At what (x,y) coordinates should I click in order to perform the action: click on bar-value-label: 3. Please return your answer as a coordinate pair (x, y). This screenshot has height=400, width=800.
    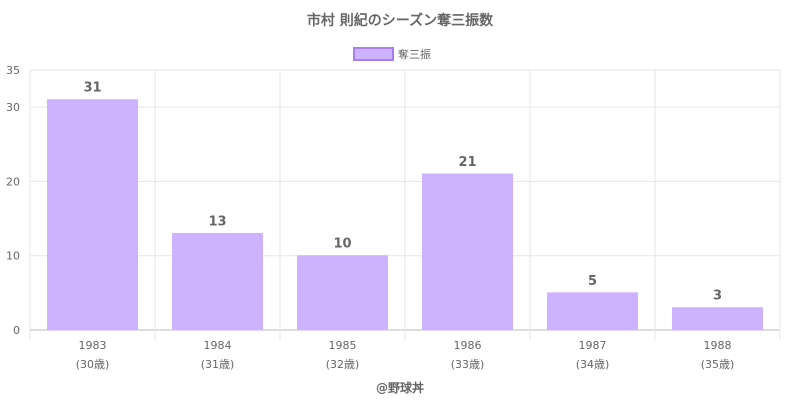
    Looking at the image, I should click on (717, 296).